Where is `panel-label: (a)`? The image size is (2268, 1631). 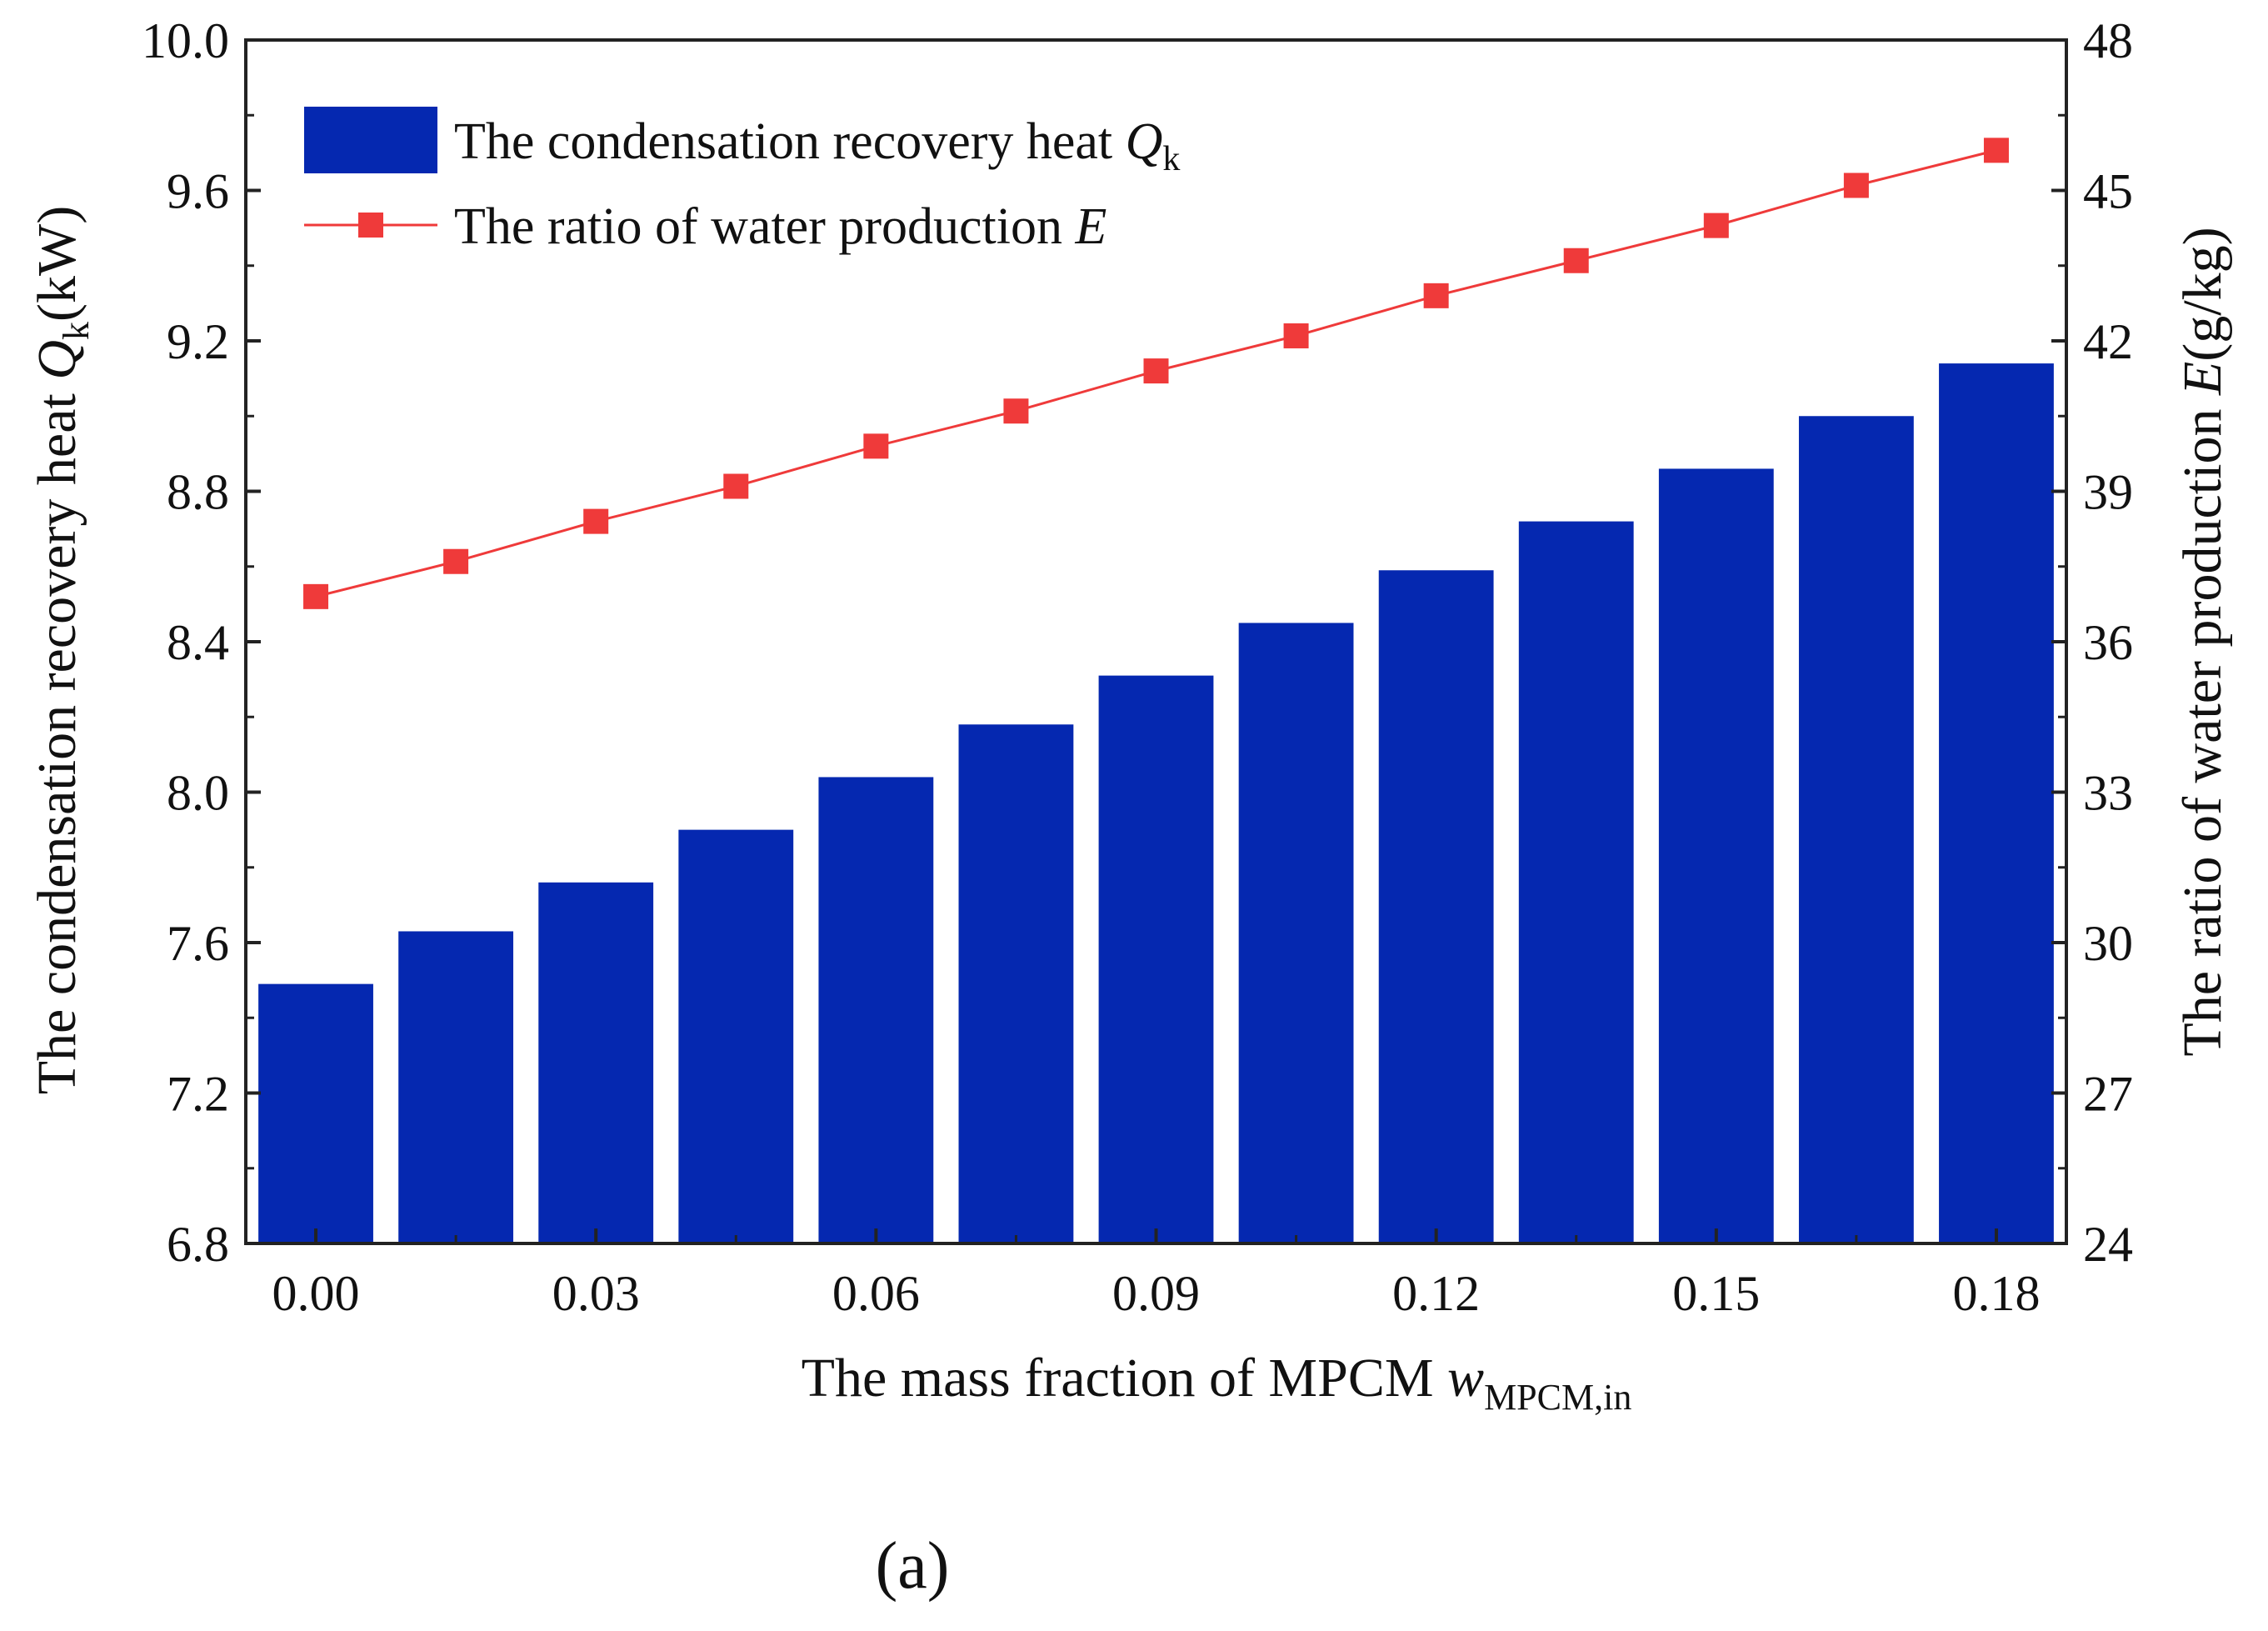 panel-label: (a) is located at coordinates (913, 1566).